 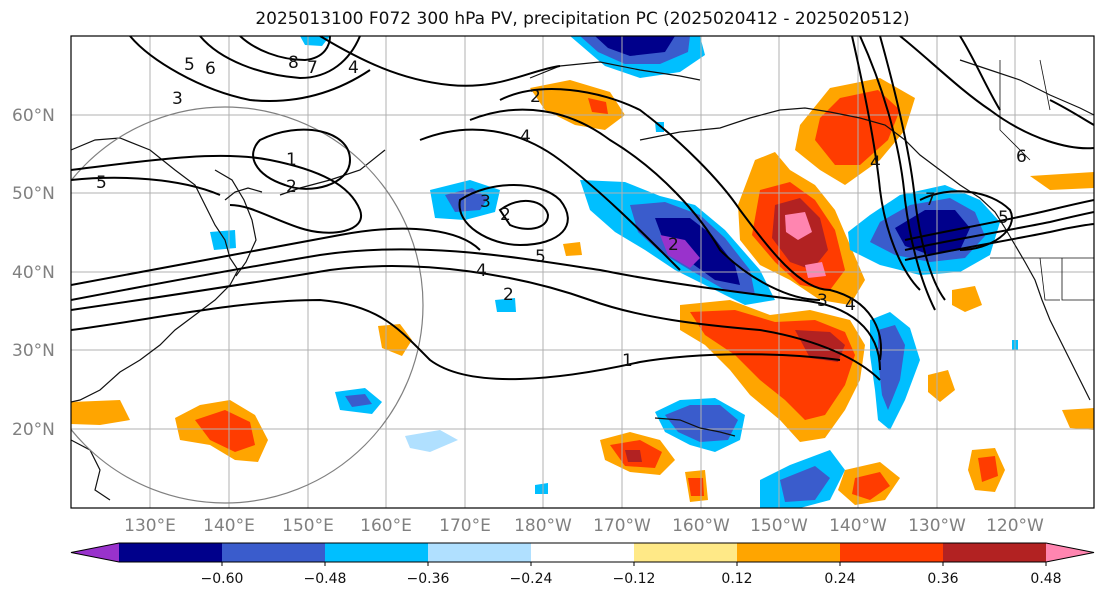 What do you see at coordinates (924, 307) in the screenshot?
I see `precip-neg-east` at bounding box center [924, 307].